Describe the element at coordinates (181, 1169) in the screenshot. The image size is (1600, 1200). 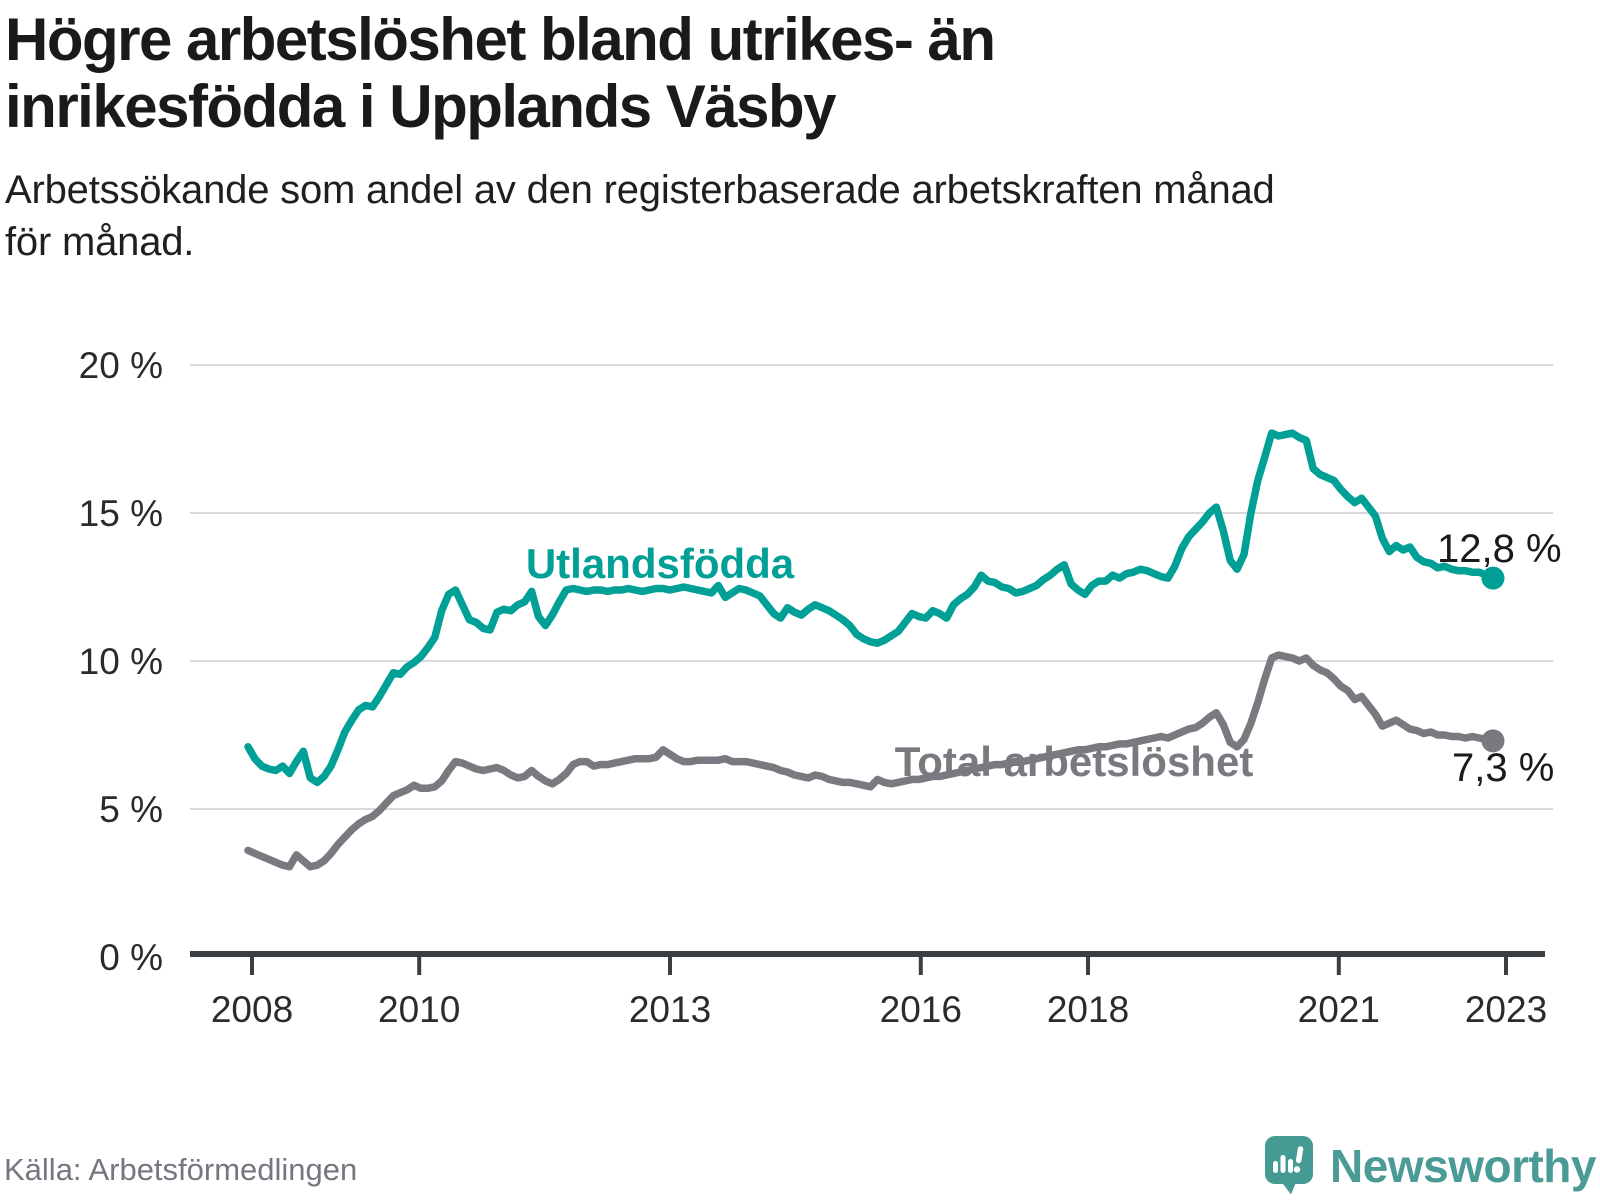
I see `source-note: Källa: Arbetsförmedlingen` at that location.